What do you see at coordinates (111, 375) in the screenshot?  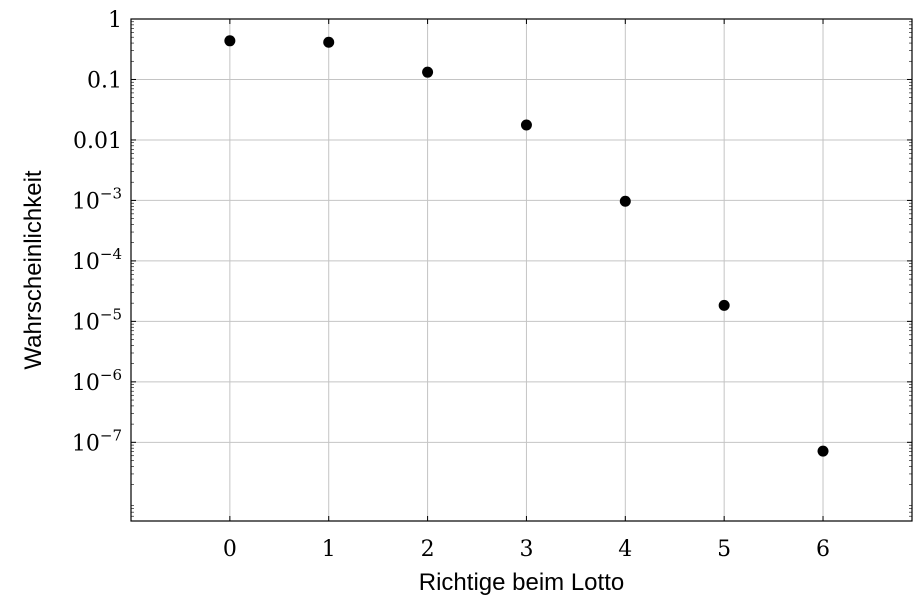 I see `y-tick-exponent: −6` at bounding box center [111, 375].